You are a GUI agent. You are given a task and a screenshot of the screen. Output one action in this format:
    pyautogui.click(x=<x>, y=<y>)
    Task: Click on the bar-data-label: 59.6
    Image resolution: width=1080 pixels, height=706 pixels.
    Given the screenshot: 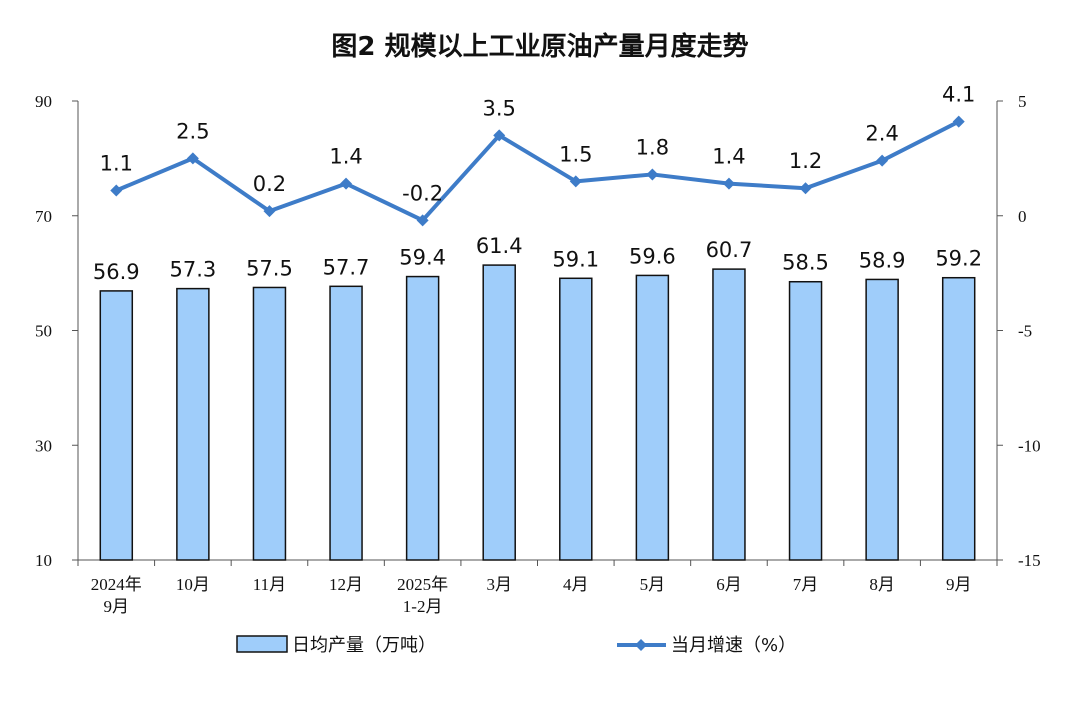 What is the action you would take?
    pyautogui.click(x=652, y=256)
    